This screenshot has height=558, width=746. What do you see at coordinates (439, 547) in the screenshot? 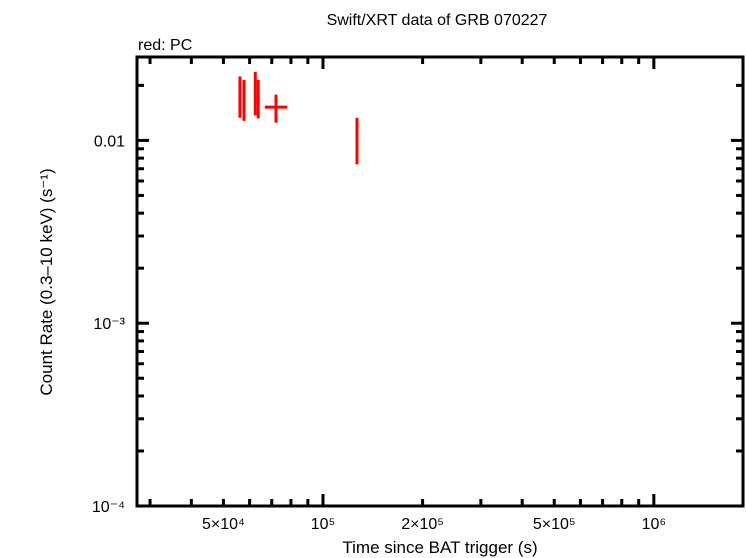
I see `x-axis-label: Time since BAT trigger (s)` at bounding box center [439, 547].